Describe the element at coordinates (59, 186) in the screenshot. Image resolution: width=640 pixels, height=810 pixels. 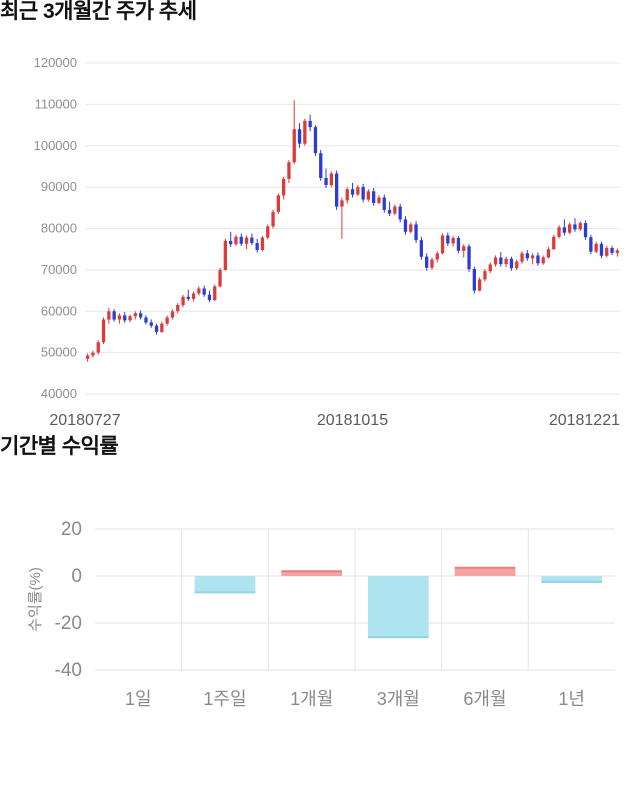
I see `svg-text: 90000` at that location.